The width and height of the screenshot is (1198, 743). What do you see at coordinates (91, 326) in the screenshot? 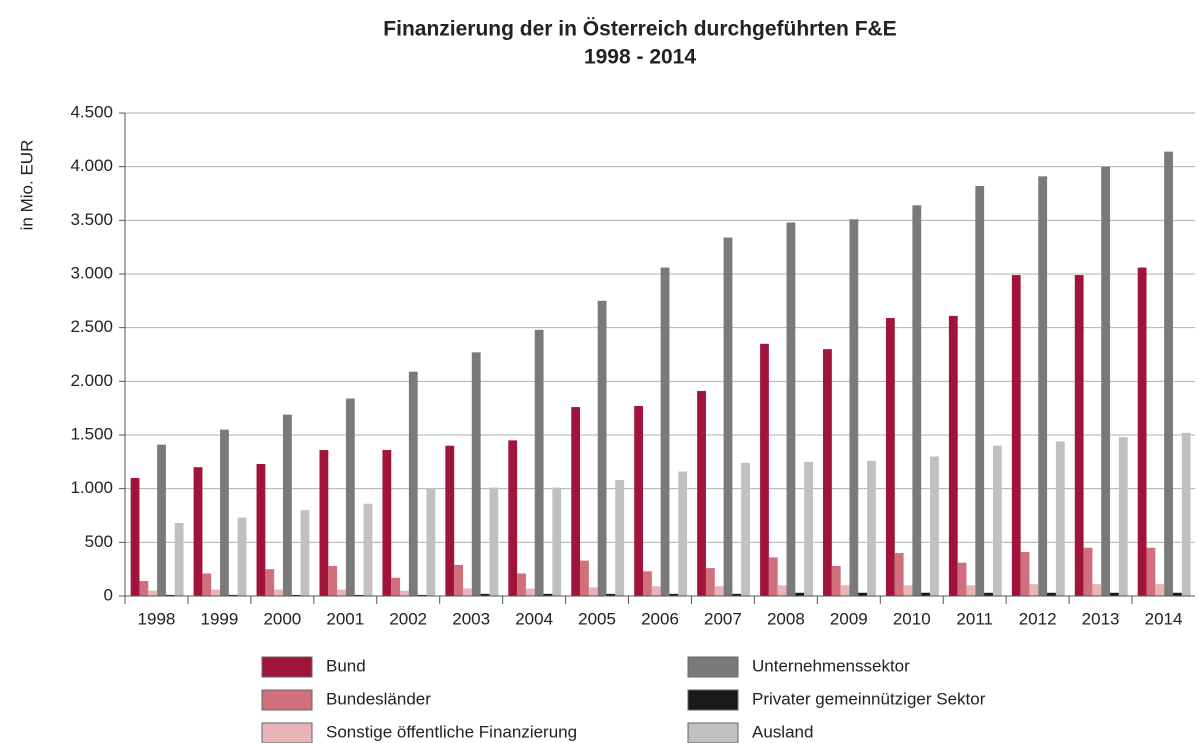
I see `y-tick-label: 2.500` at bounding box center [91, 326].